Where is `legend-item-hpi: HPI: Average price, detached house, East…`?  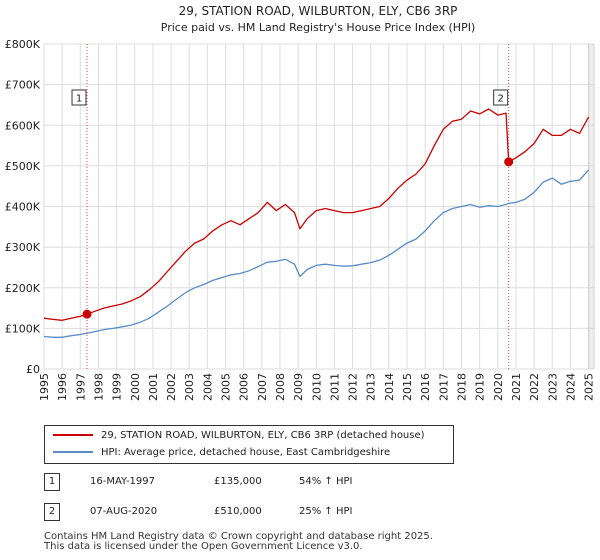 legend-item-hpi: HPI: Average price, detached house, East… is located at coordinates (221, 453).